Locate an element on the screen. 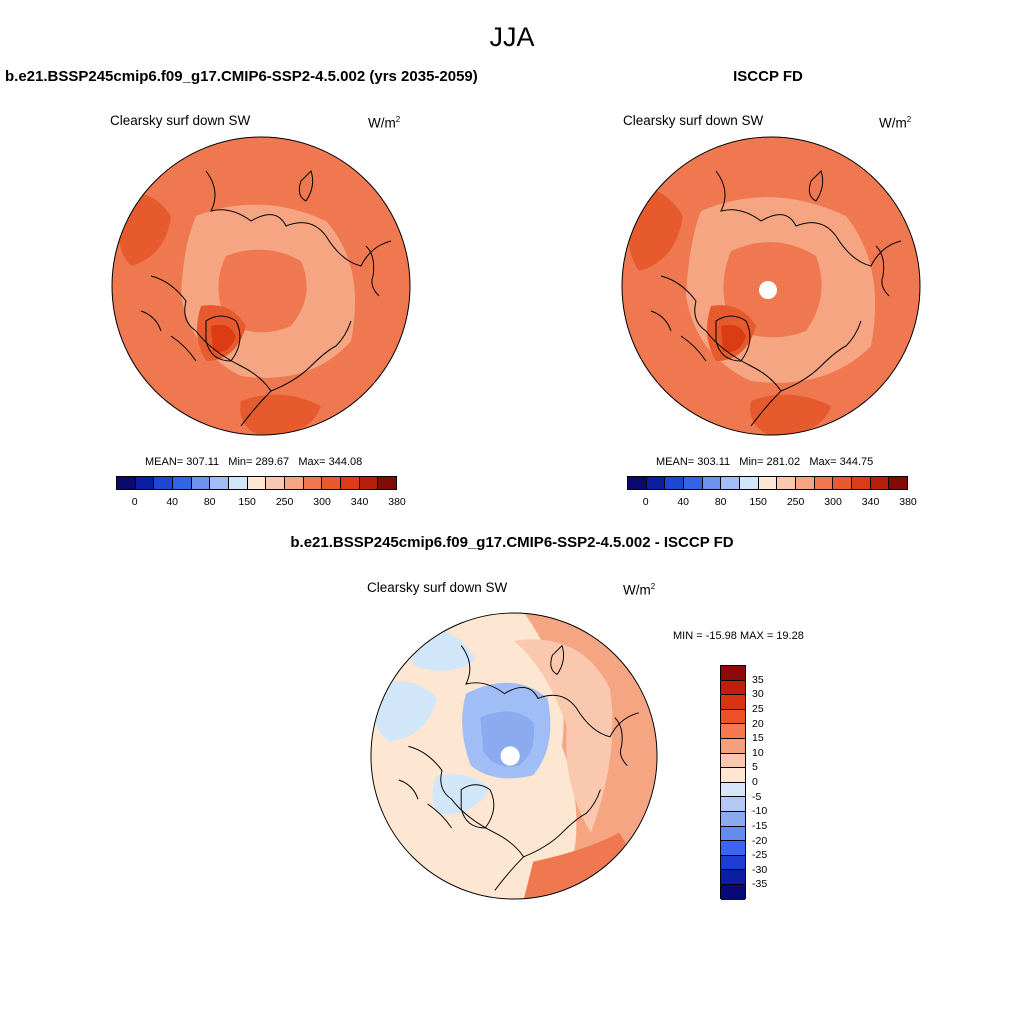 The height and width of the screenshot is (1024, 1024). colorbar-tick-label: 15 is located at coordinates (758, 738).